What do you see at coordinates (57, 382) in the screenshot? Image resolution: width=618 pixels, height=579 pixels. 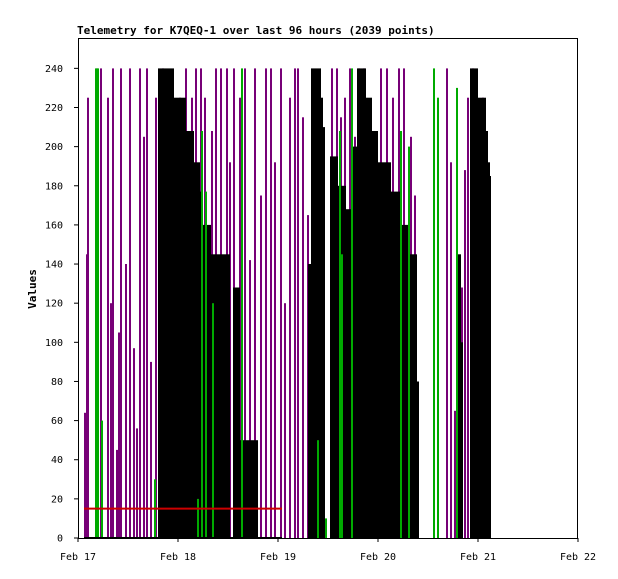 I see `y-tick-label-4: 80` at bounding box center [57, 382].